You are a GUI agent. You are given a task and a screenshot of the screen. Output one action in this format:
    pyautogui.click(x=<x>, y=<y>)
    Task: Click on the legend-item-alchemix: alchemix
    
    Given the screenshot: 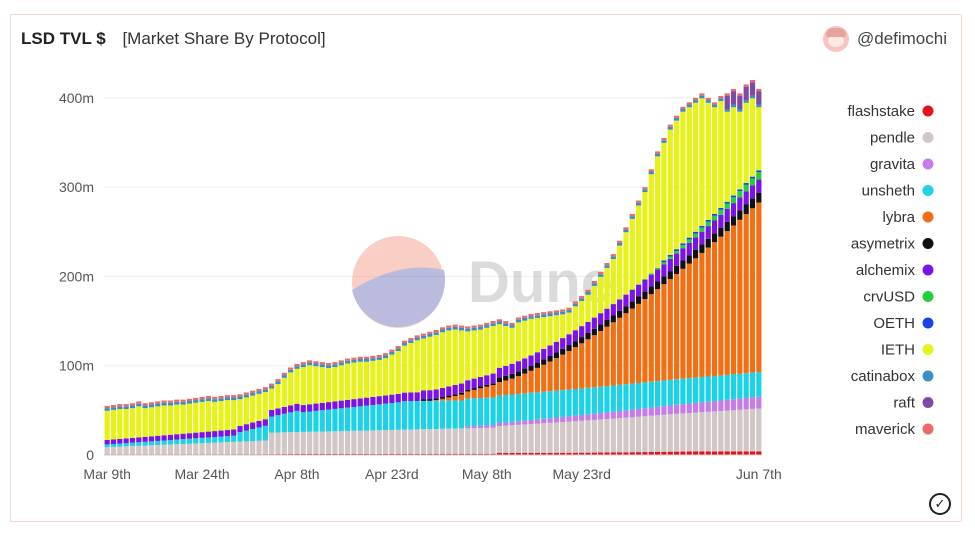 What is the action you would take?
    pyautogui.click(x=895, y=270)
    